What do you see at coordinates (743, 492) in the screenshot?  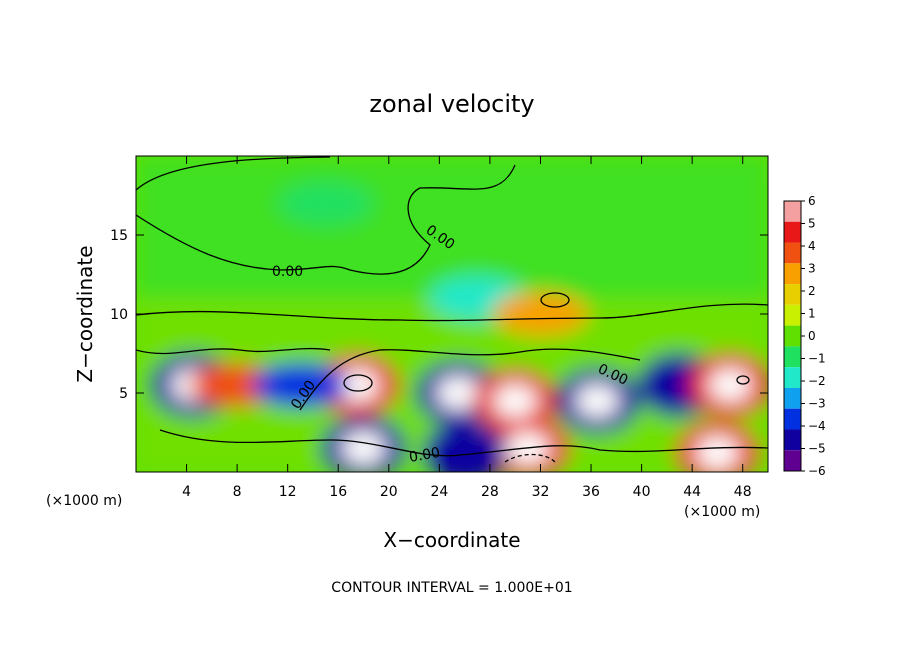 I see `x-tick-label-48: 48` at bounding box center [743, 492].